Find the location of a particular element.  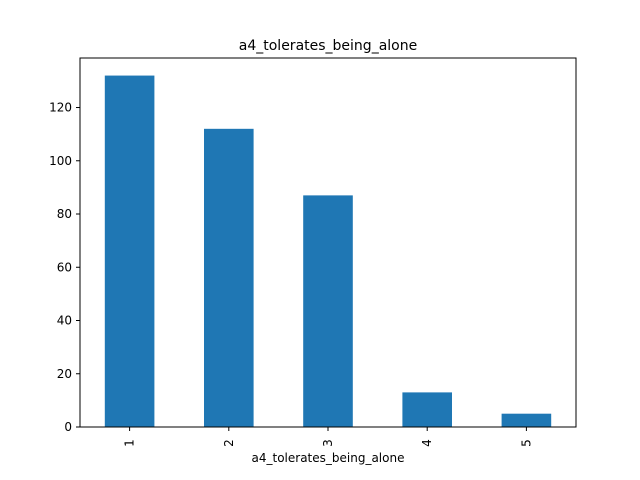

x-tick-label: 4 is located at coordinates (427, 443).